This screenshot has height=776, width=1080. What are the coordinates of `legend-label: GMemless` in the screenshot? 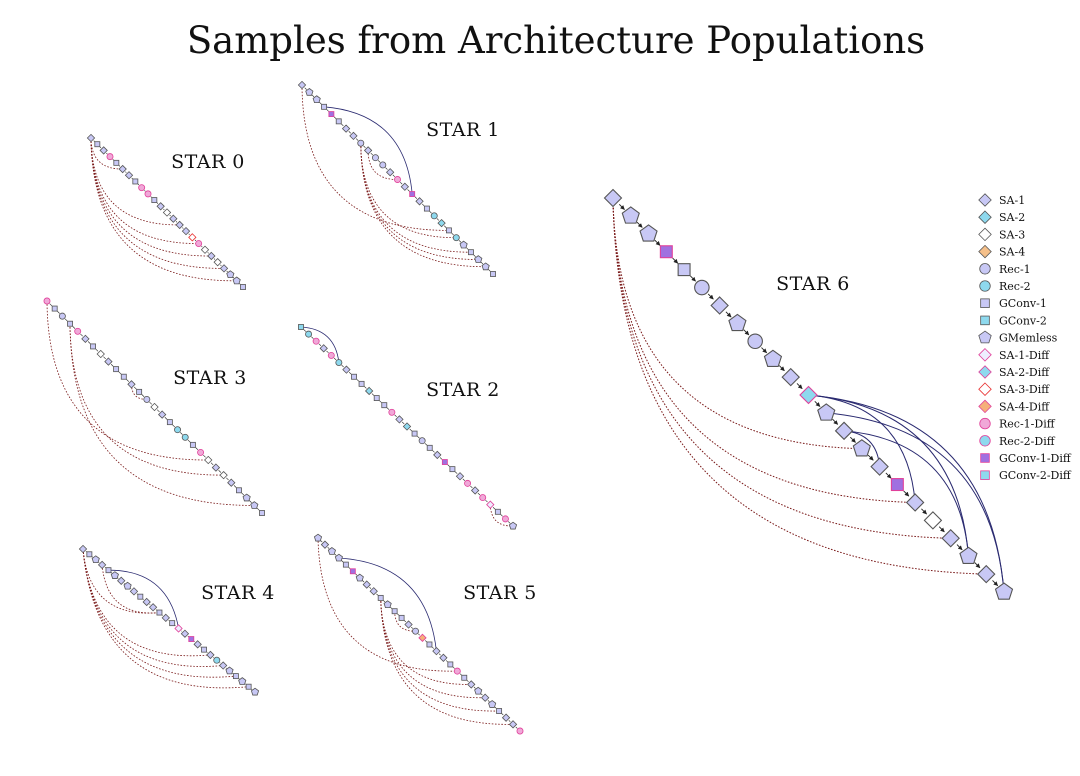 It's located at (1028, 338).